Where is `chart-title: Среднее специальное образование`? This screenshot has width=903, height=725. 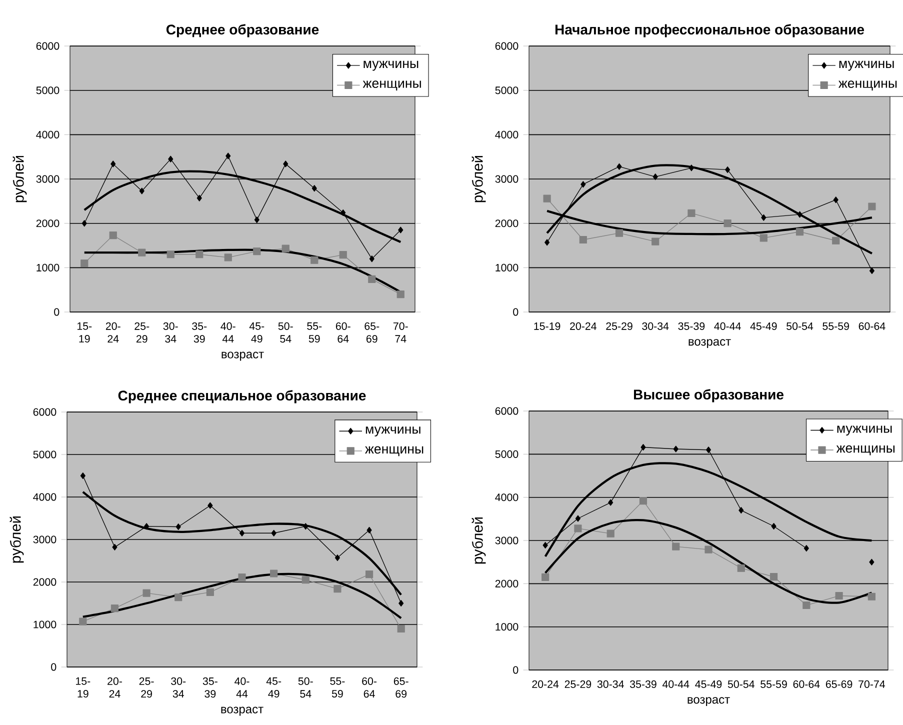 chart-title: Среднее специальное образование is located at coordinates (242, 397).